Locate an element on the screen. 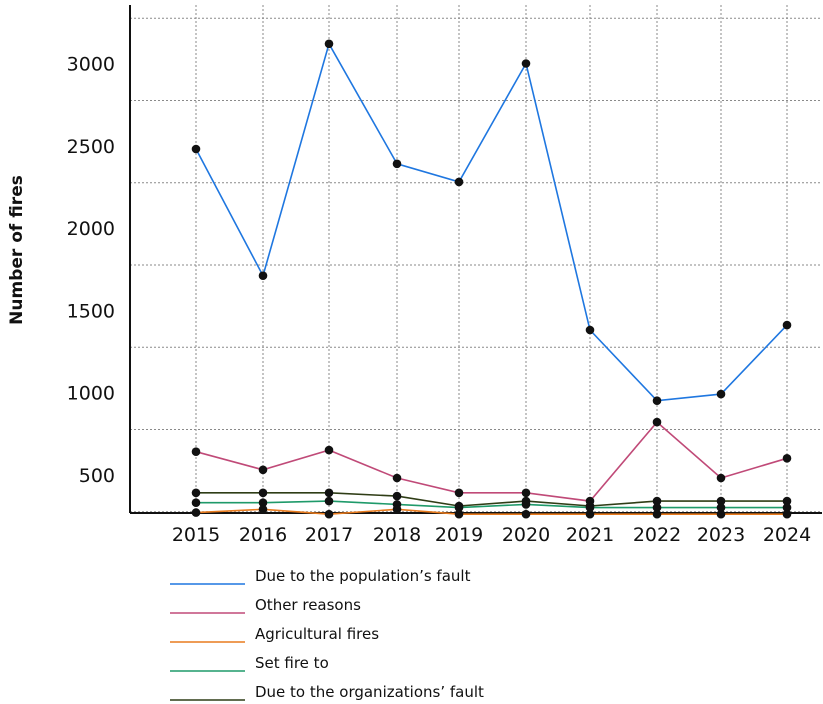 The image size is (823, 704). x-tick-label: 2019 is located at coordinates (459, 535).